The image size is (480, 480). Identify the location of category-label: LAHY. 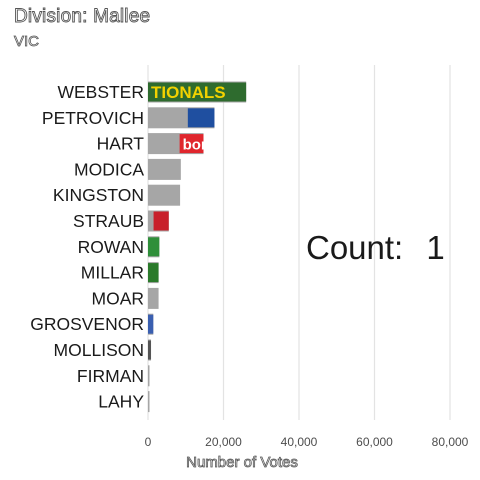
(121, 402).